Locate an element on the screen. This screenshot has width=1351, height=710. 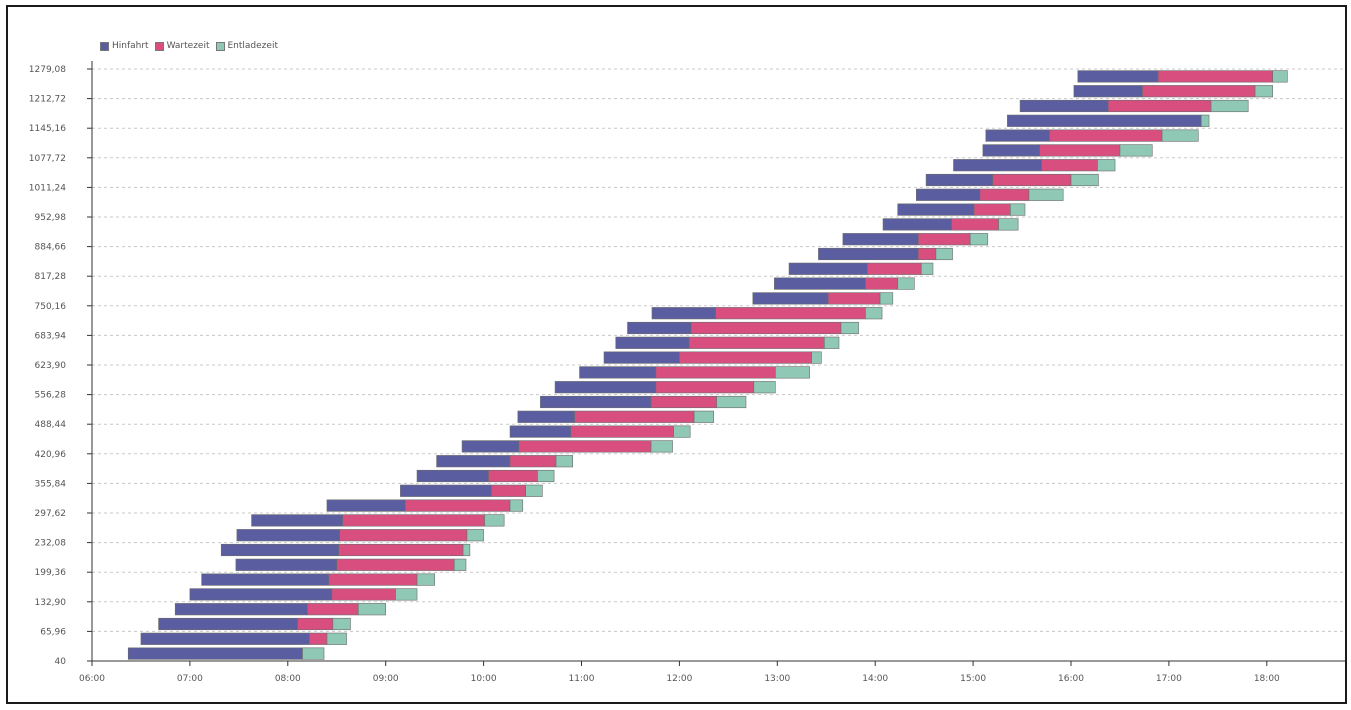
y-tick-label: 1077,72 is located at coordinates (47, 159).